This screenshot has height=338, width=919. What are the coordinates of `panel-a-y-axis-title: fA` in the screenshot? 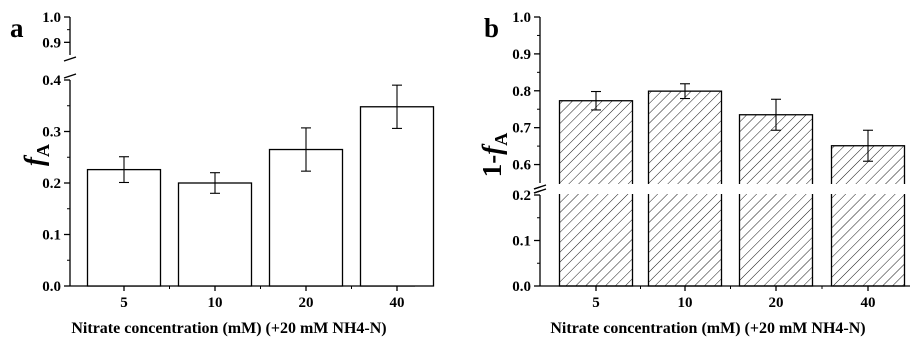 It's located at (36, 155).